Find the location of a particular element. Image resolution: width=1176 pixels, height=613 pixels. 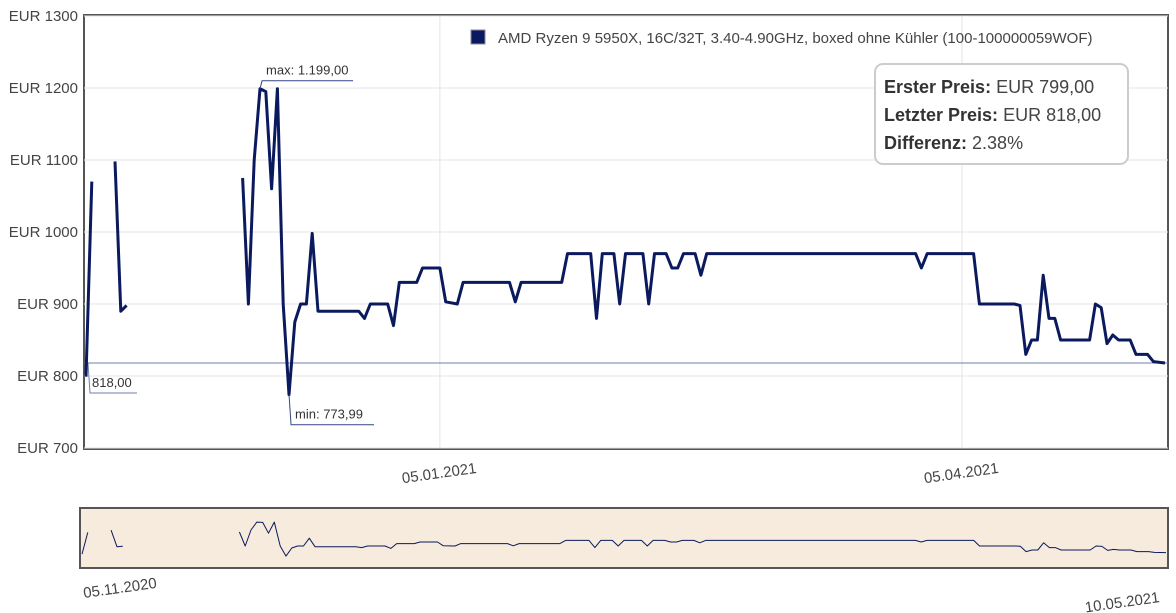

y-tick-label: EUR 1000 is located at coordinates (43, 232).